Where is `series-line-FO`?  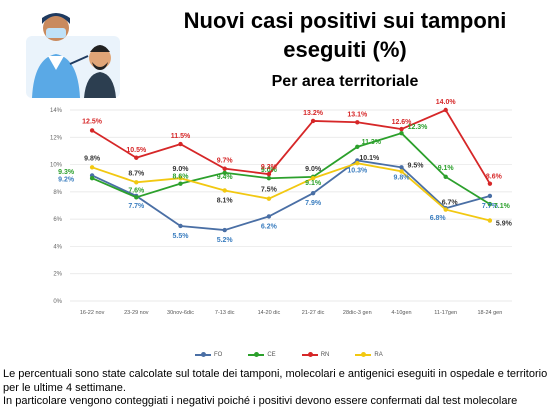
series-line-FO is located at coordinates (291, 195).